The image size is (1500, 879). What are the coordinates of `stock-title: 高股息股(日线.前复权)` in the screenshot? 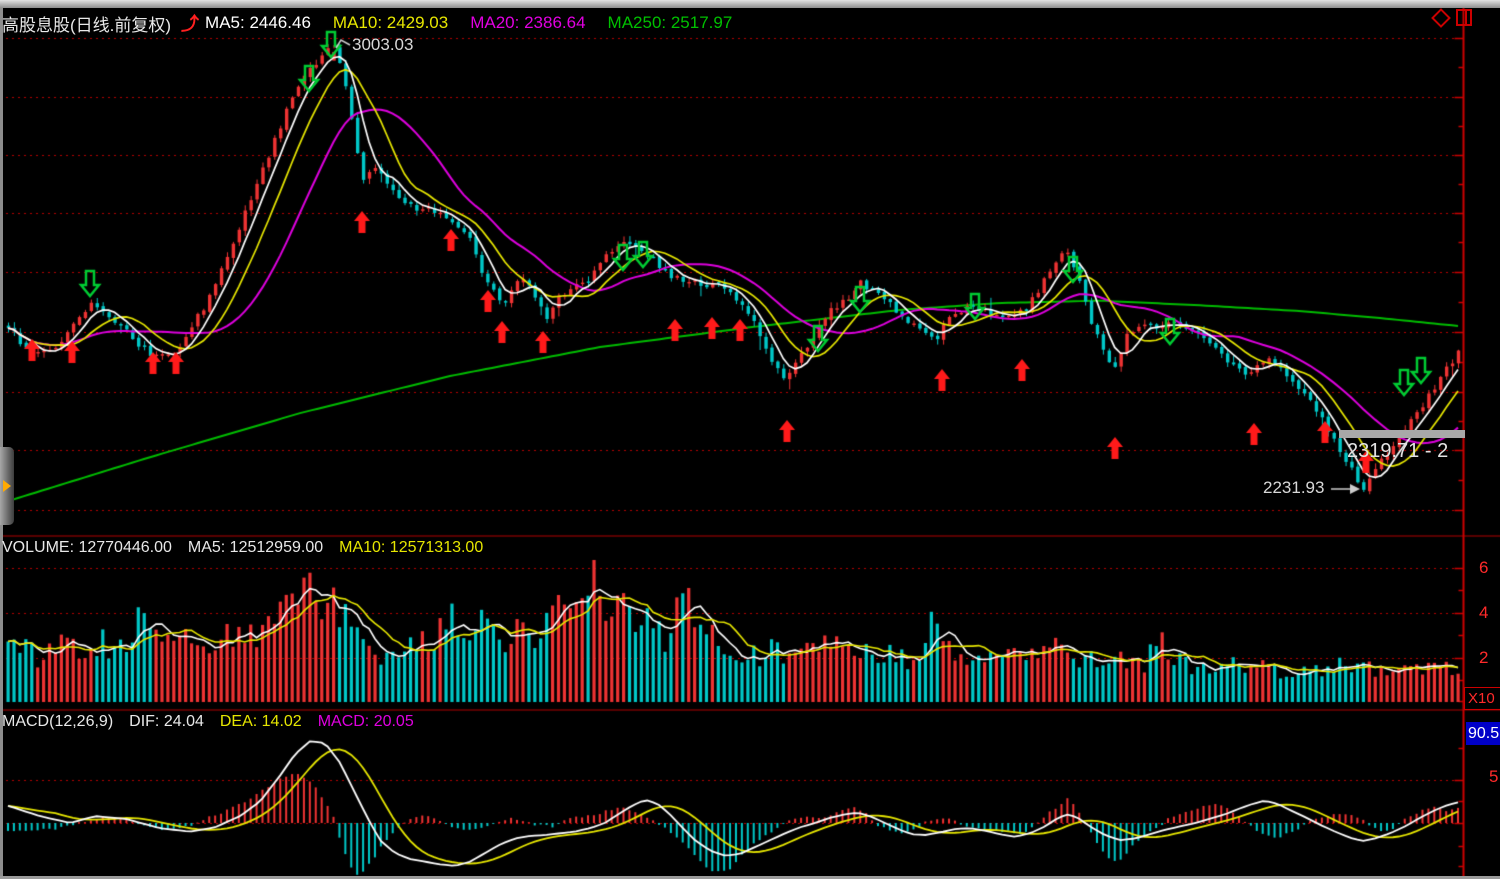 It's located at (87, 25).